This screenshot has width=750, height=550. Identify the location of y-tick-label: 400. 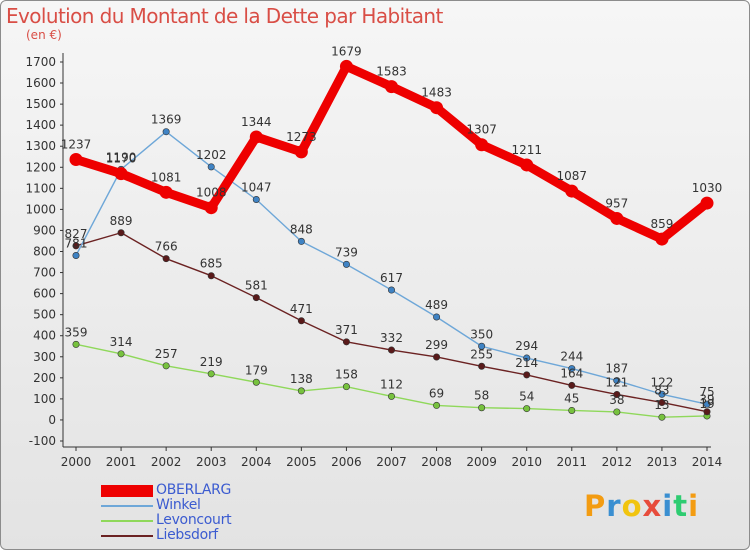
(44, 336).